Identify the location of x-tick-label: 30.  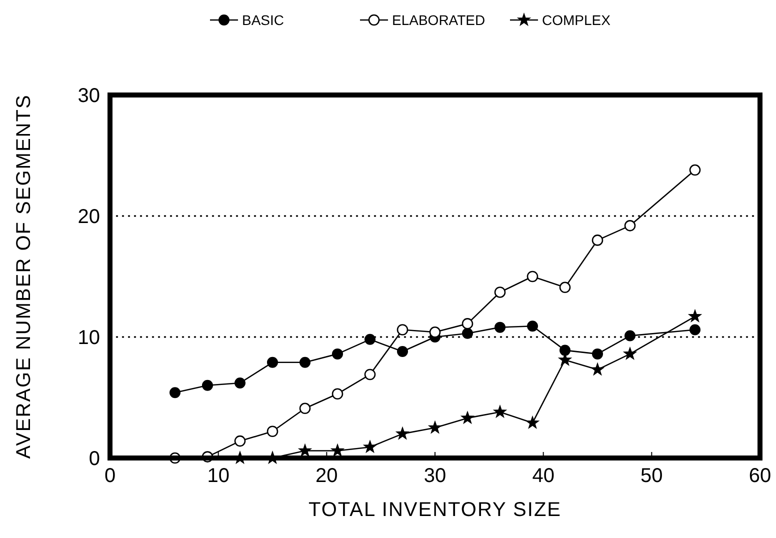
(435, 476).